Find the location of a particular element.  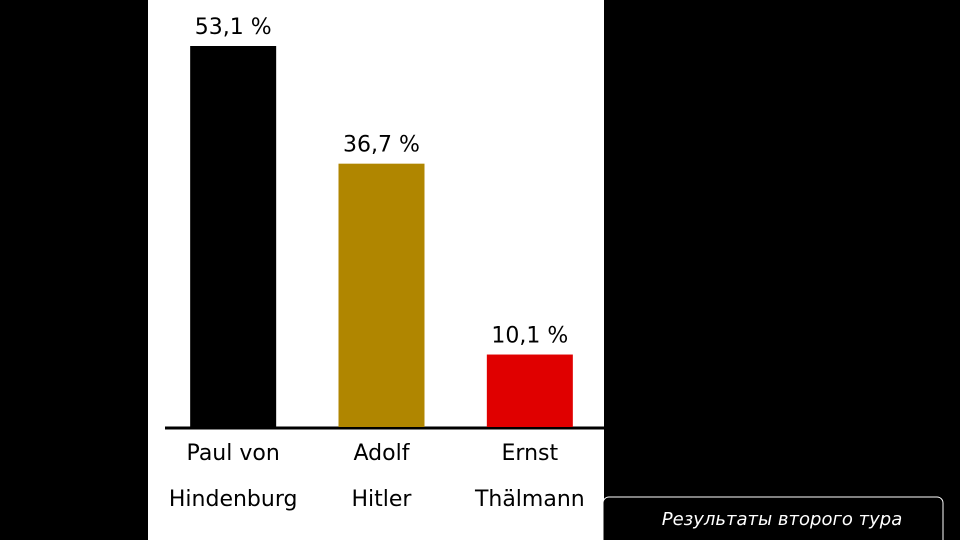

caption: Результаты второго тура is located at coordinates (782, 519).